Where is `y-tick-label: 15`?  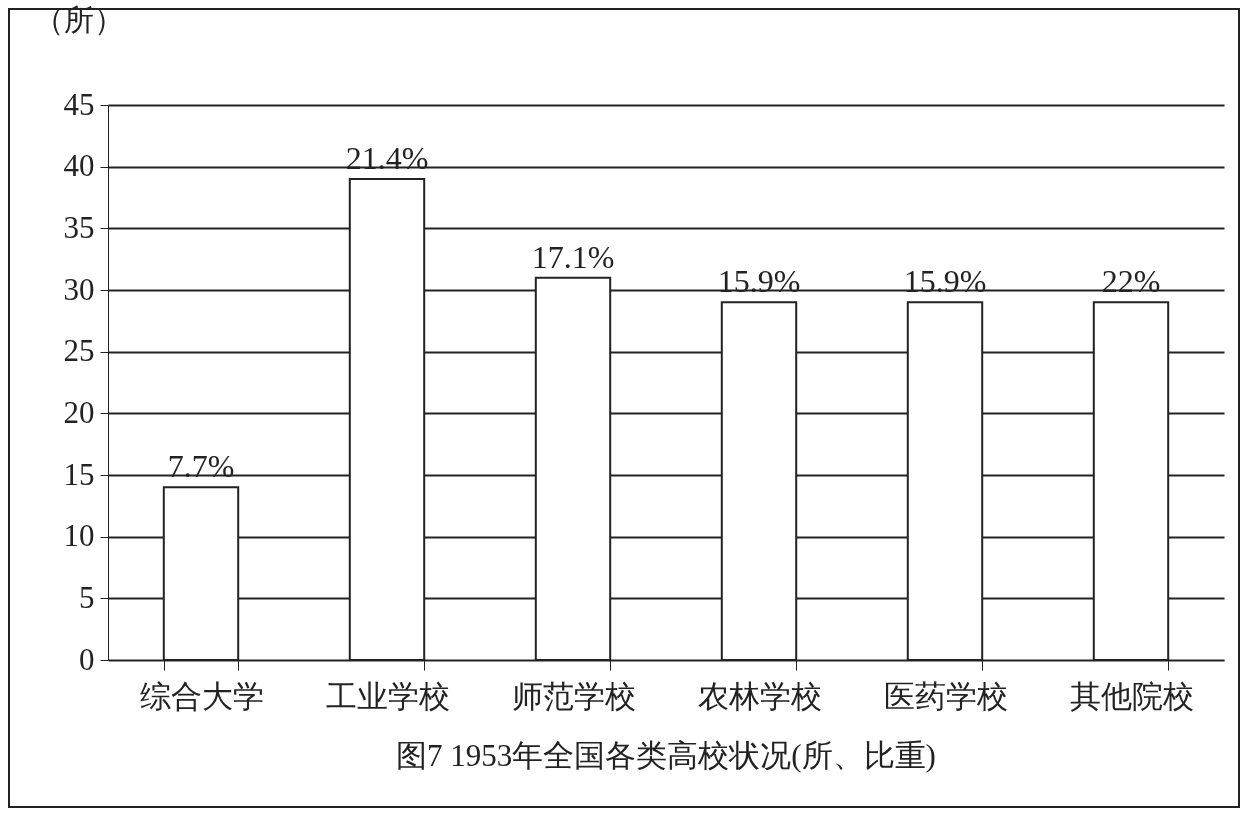 y-tick-label: 15 is located at coordinates (79, 474).